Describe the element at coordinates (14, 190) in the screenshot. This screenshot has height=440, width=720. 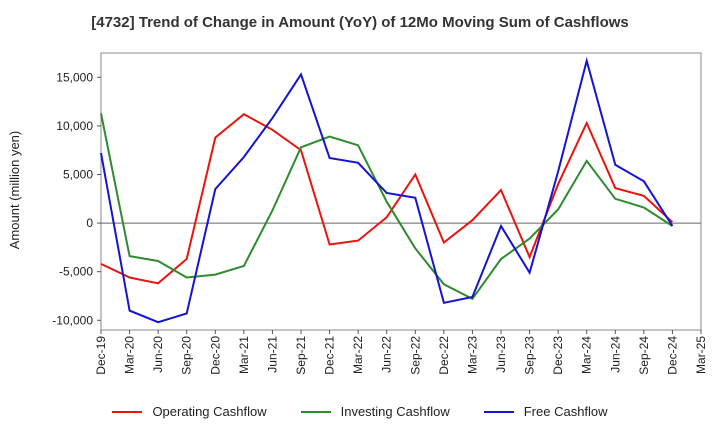
I see `y-axis-title: Amount (million yen)` at that location.